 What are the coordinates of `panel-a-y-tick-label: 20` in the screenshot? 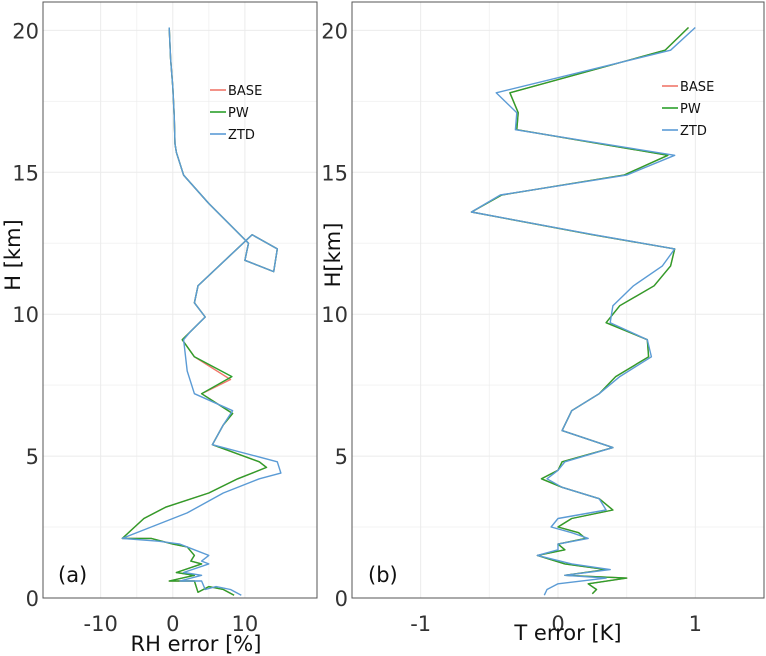 It's located at (25, 31).